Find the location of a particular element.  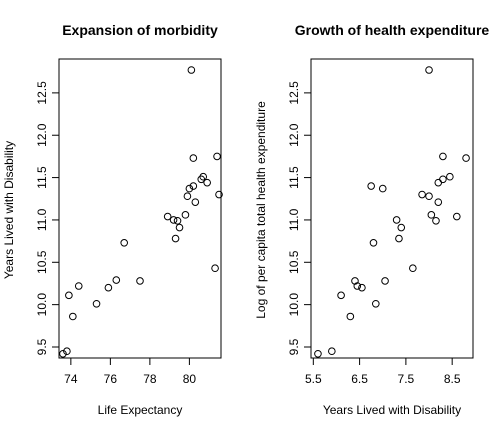

y-axis-label: Years Lived with Disability is located at coordinates (9, 210).